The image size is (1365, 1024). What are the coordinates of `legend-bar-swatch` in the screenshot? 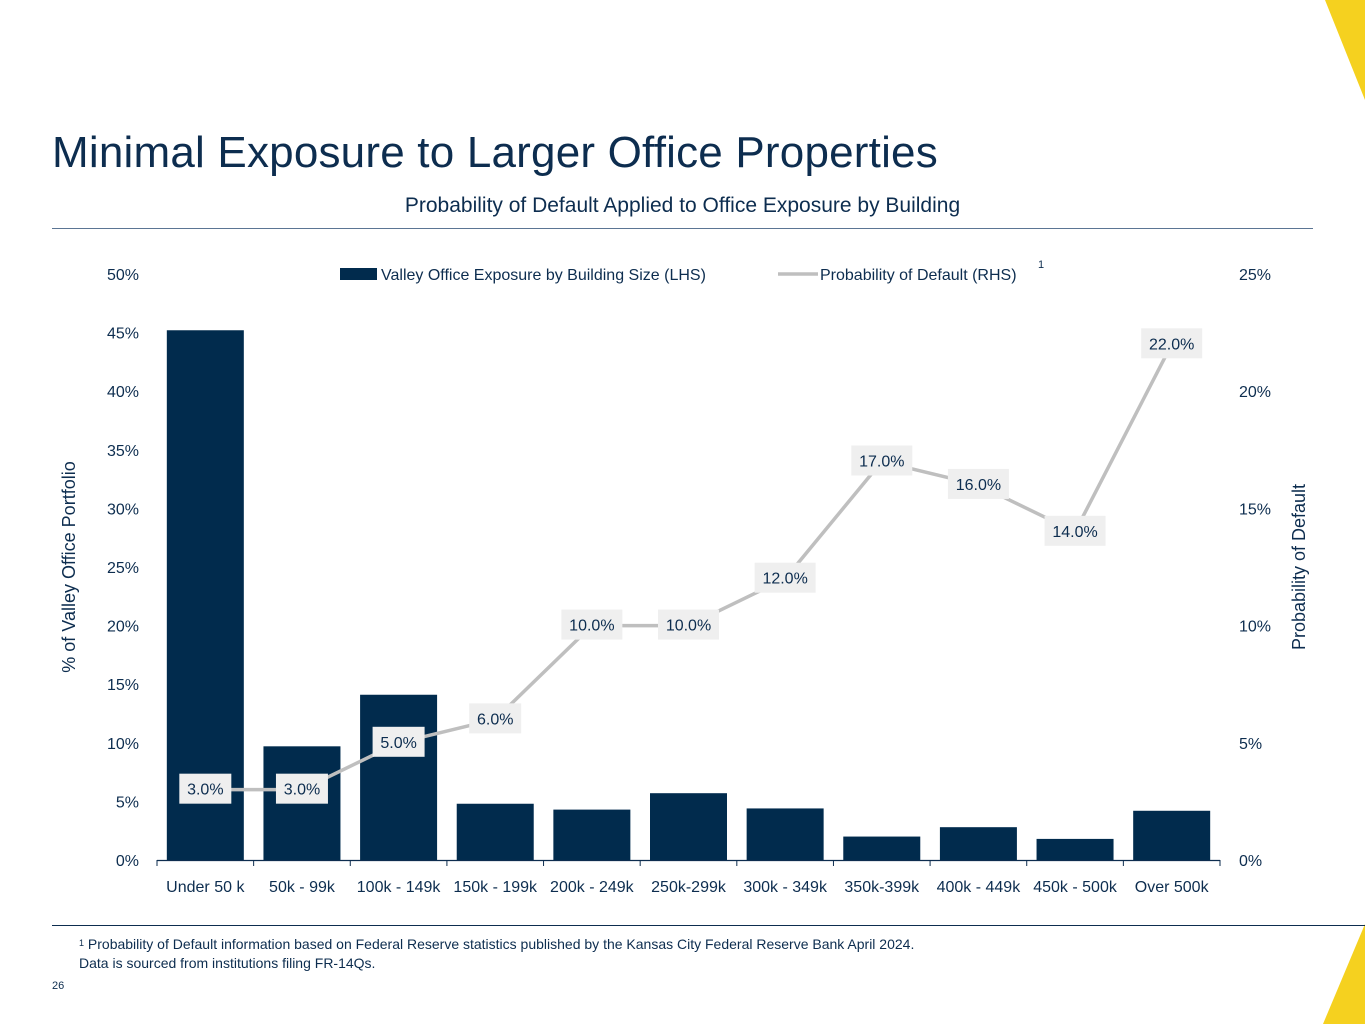 It's located at (358, 274).